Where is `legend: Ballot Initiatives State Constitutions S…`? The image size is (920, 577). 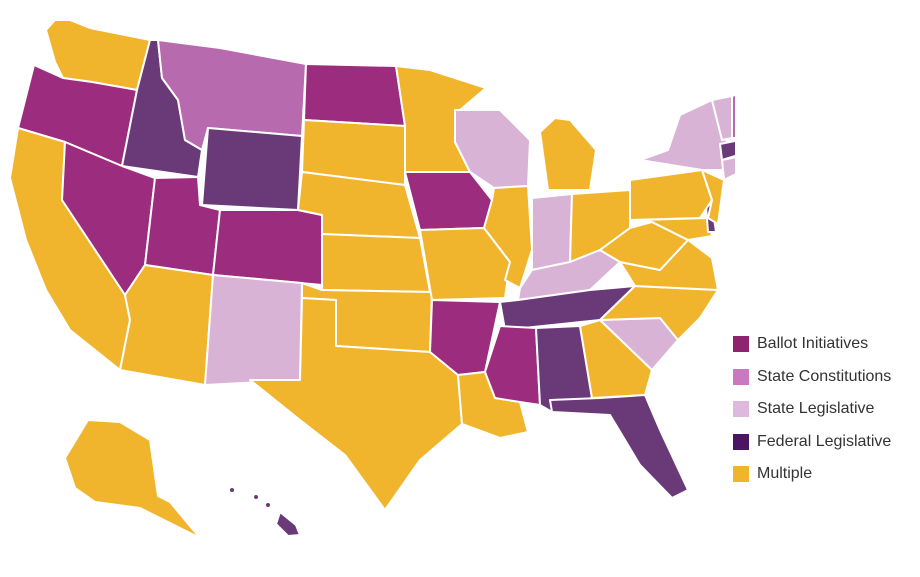
legend: Ballot Initiatives State Constitutions S… is located at coordinates (812, 409).